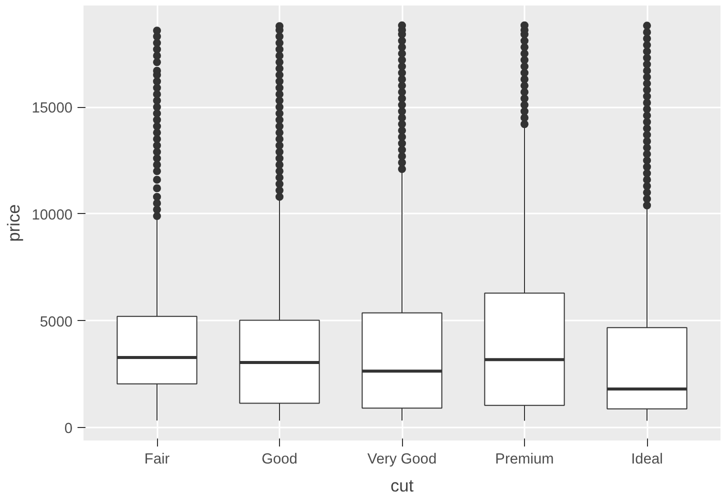  What do you see at coordinates (402, 486) in the screenshot?
I see `x-axis-title: cut` at bounding box center [402, 486].